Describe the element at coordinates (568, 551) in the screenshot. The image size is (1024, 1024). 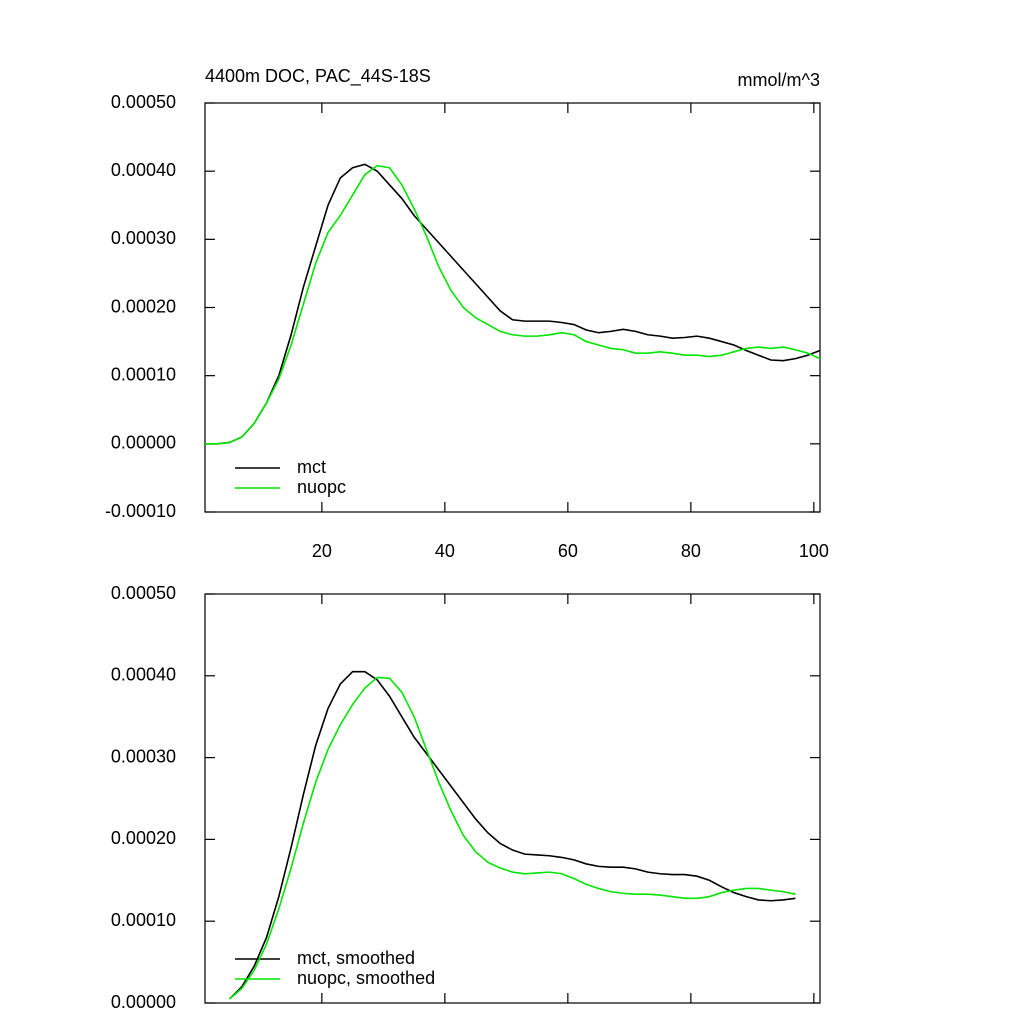
I see `x-tick-label: 60` at that location.